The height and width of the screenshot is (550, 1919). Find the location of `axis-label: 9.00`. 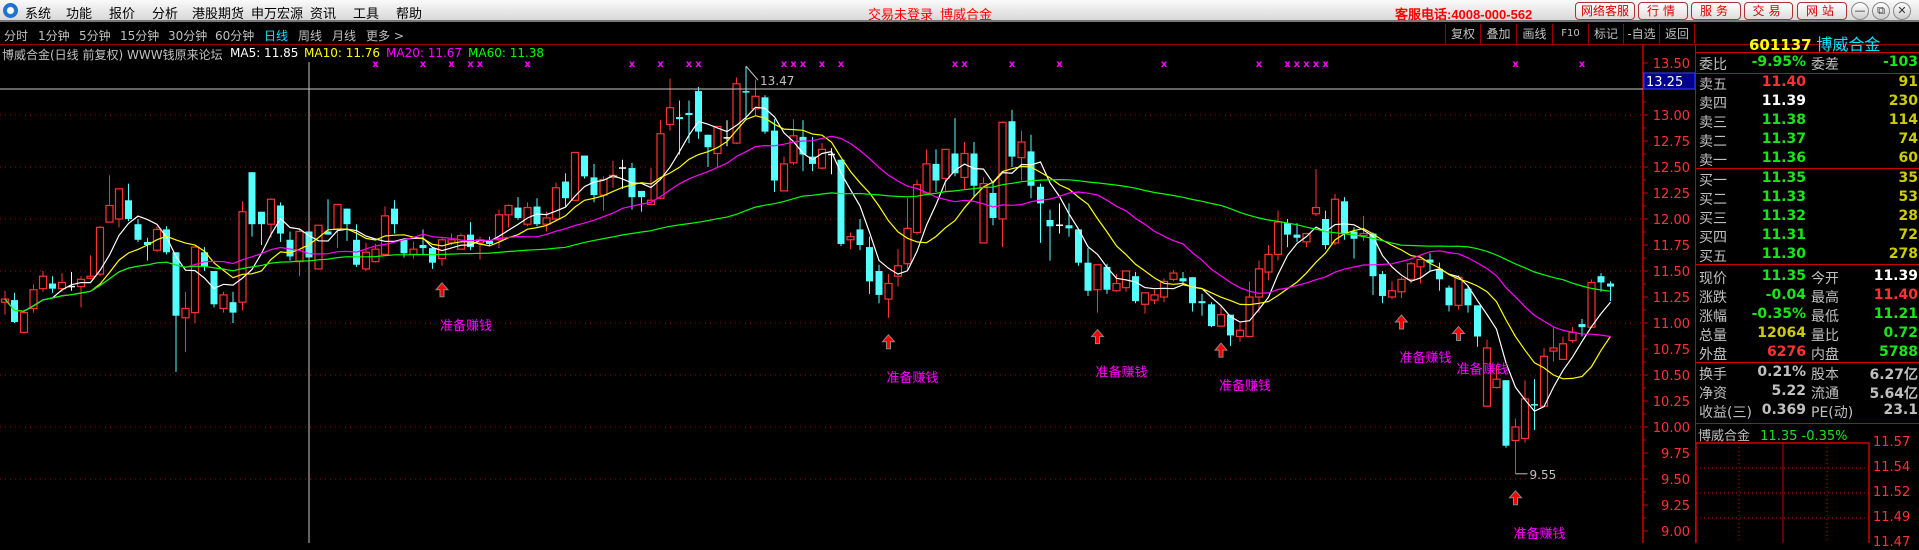

axis-label: 9.00 is located at coordinates (1675, 532).